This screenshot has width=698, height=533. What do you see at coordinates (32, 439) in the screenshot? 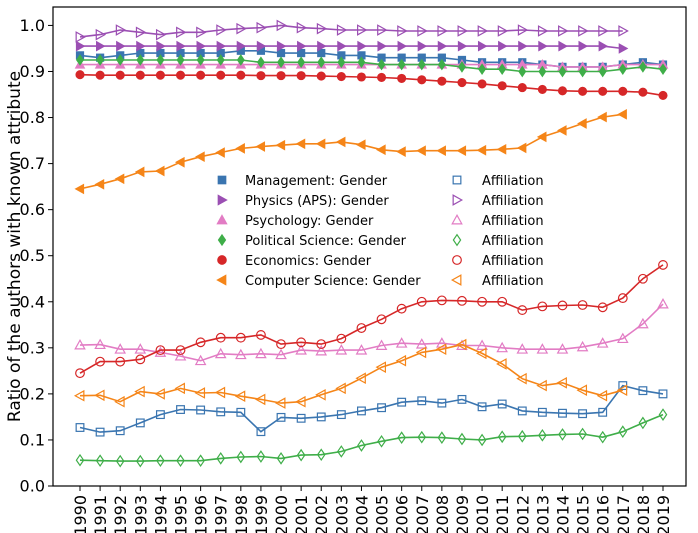
I see `y-tick-label: 0.1` at bounding box center [32, 439].